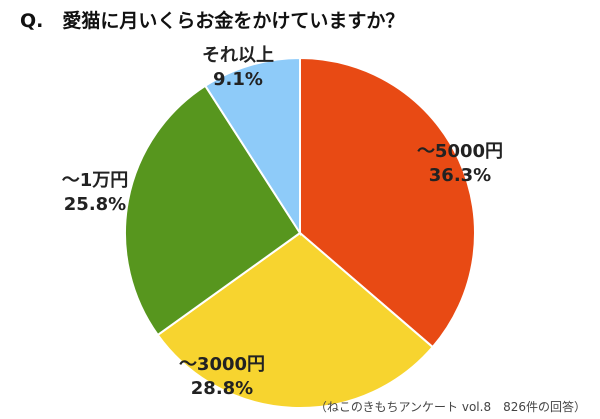 This screenshot has width=600, height=419. Describe the element at coordinates (222, 364) in the screenshot. I see `slice-category-label: 〜3000円` at that location.